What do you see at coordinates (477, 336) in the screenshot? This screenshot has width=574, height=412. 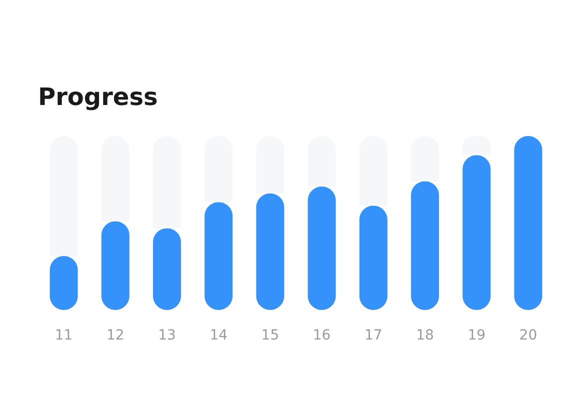 I see `x-tick-label: 19` at bounding box center [477, 336].